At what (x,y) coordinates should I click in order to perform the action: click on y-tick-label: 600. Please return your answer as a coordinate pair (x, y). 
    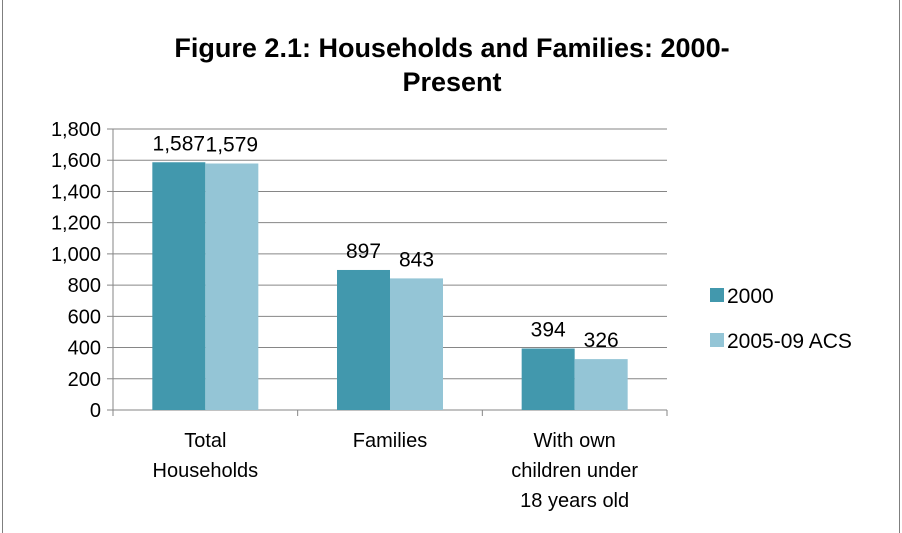
    Looking at the image, I should click on (84, 317).